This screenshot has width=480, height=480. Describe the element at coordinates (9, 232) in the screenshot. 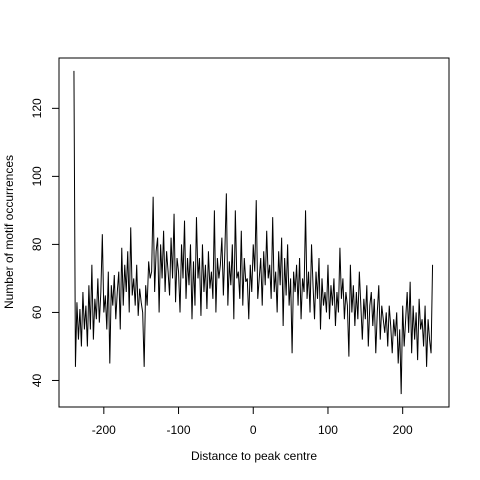

I see `y-axis-label: Number of motif occurrences` at that location.